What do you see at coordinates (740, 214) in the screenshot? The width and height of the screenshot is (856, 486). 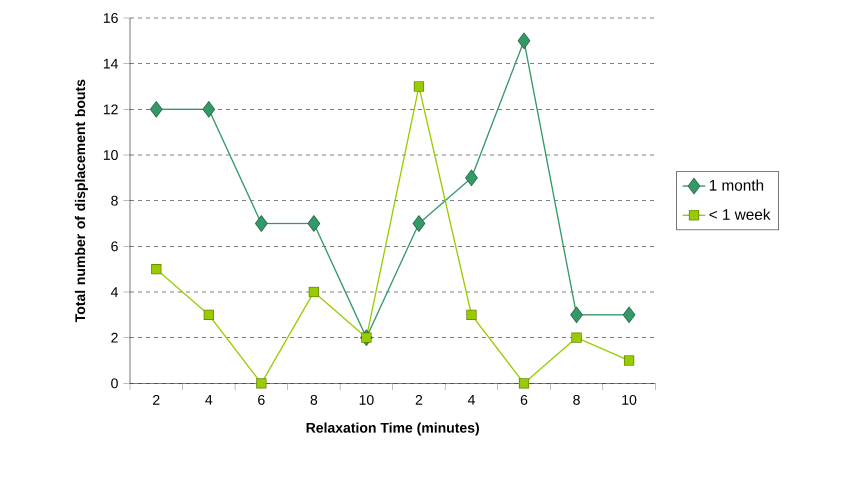 I see `legend-label: < 1 week` at bounding box center [740, 214].